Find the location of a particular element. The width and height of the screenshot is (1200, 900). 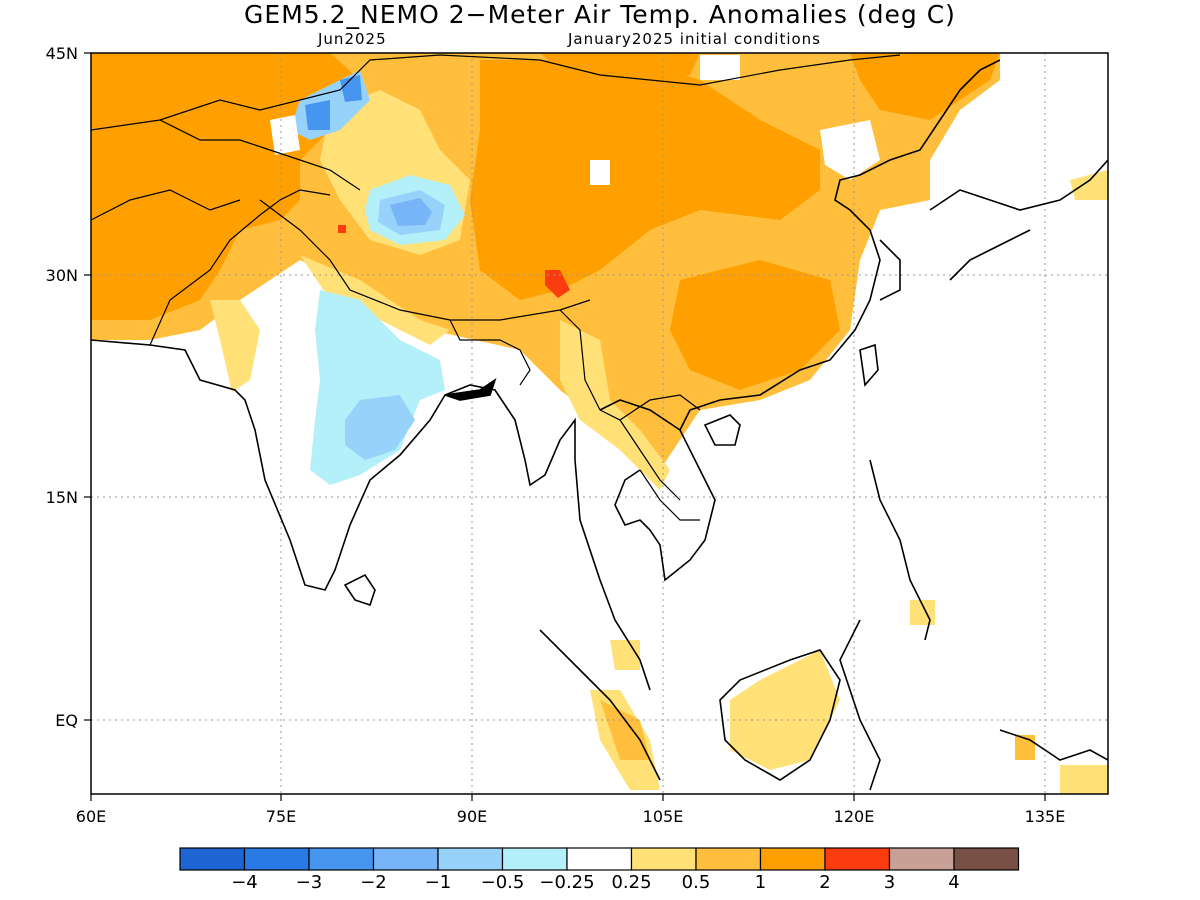

y-tick-label: 30N is located at coordinates (62, 275).